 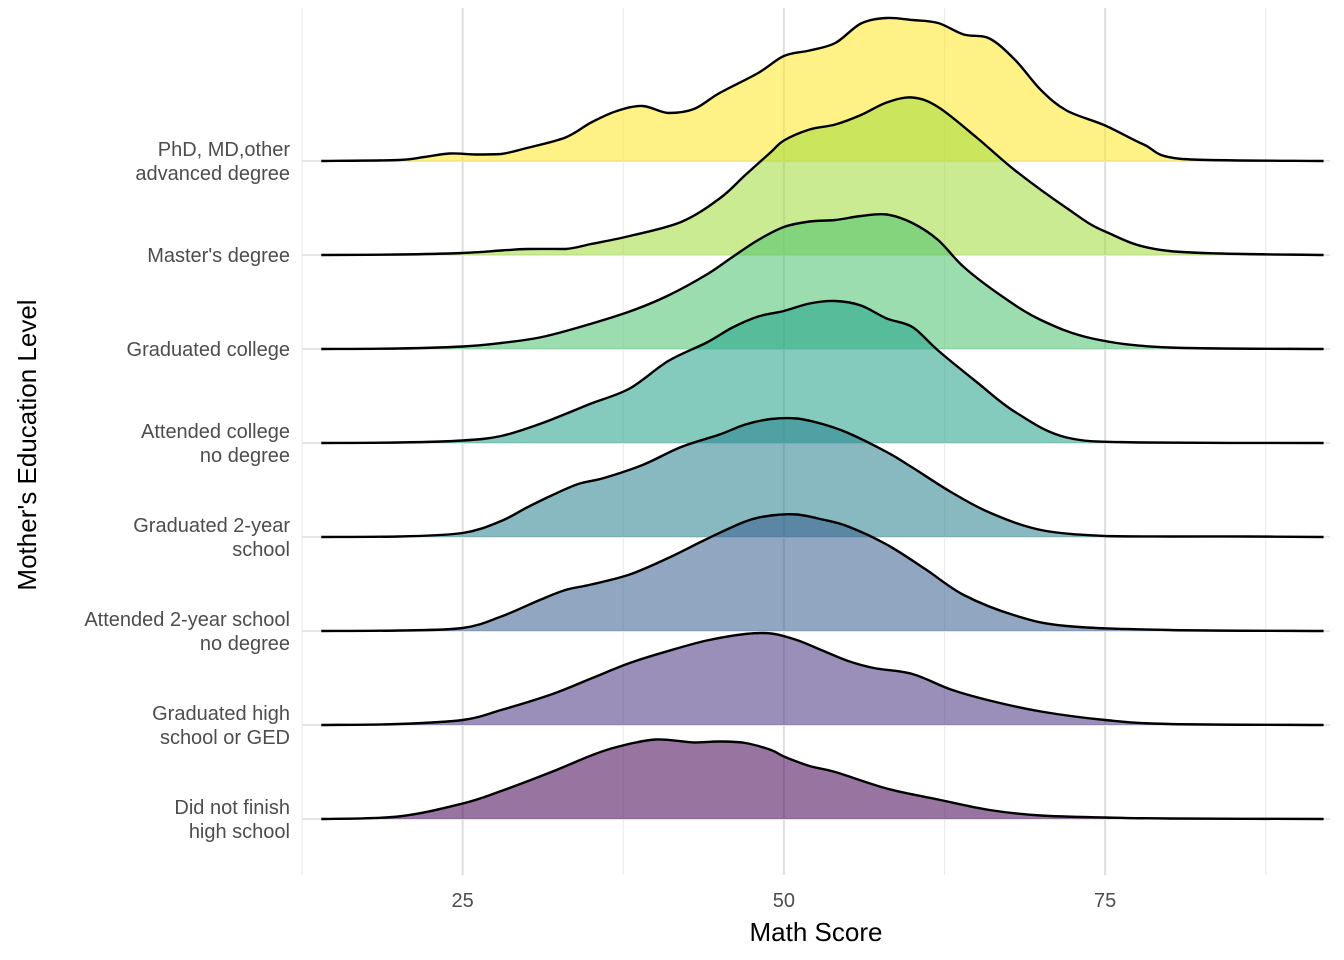 What do you see at coordinates (27, 444) in the screenshot?
I see `y-axis-title: Mother's Education Level` at bounding box center [27, 444].